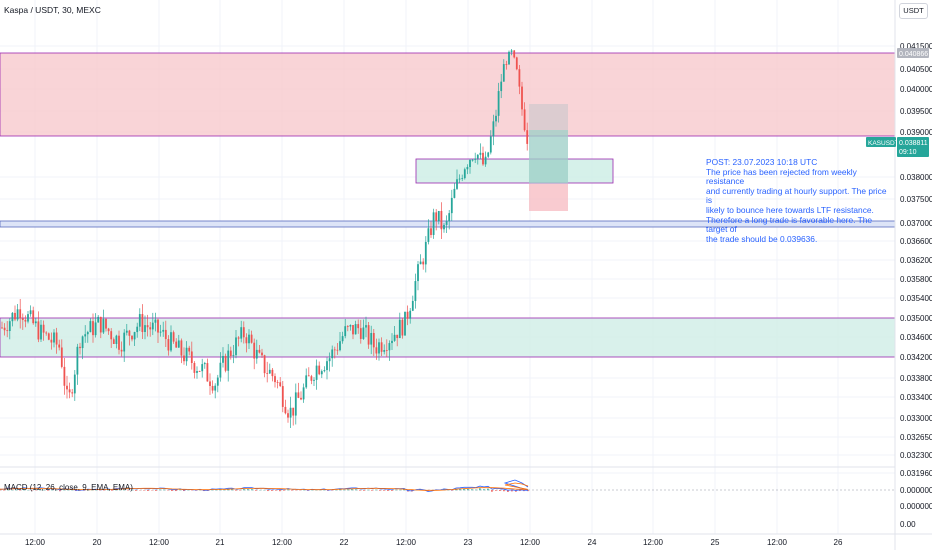 Image resolution: width=932 pixels, height=550 pixels. I want to click on time-tick-label: 20, so click(97, 542).